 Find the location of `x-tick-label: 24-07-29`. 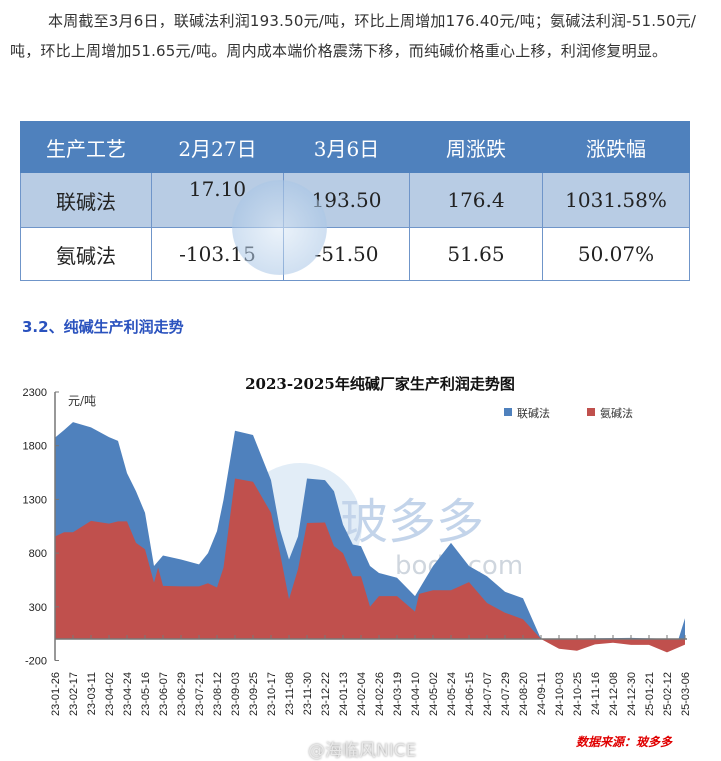

x-tick-label: 24-07-29 is located at coordinates (506, 694).